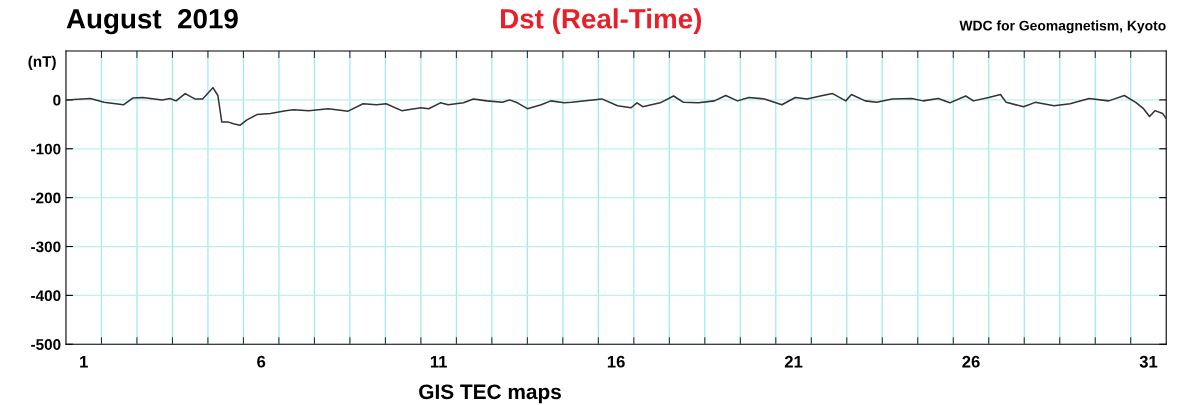 The image size is (1178, 405). I want to click on text: GIS TEC maps, so click(490, 394).